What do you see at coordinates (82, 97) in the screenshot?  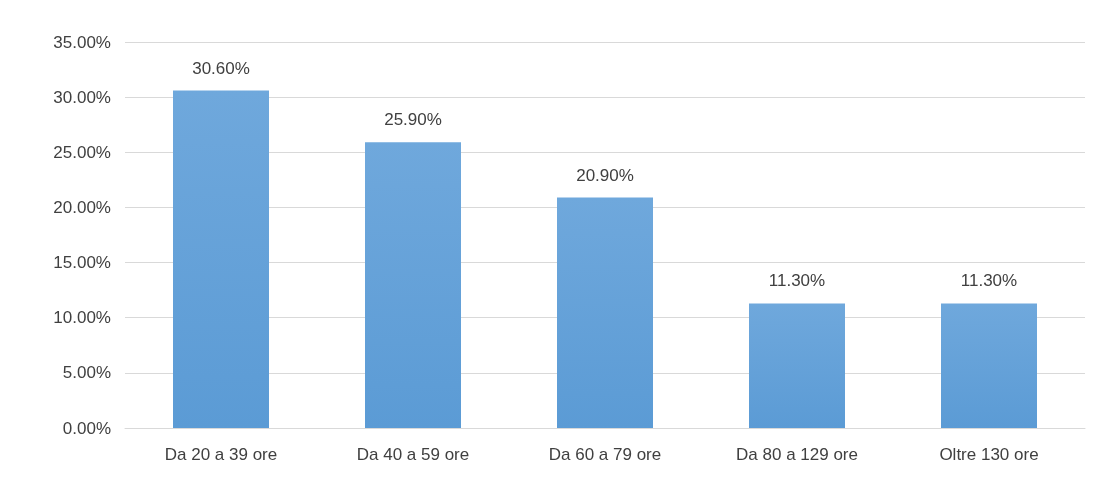 I see `y-tick-label: 30.00%` at bounding box center [82, 97].